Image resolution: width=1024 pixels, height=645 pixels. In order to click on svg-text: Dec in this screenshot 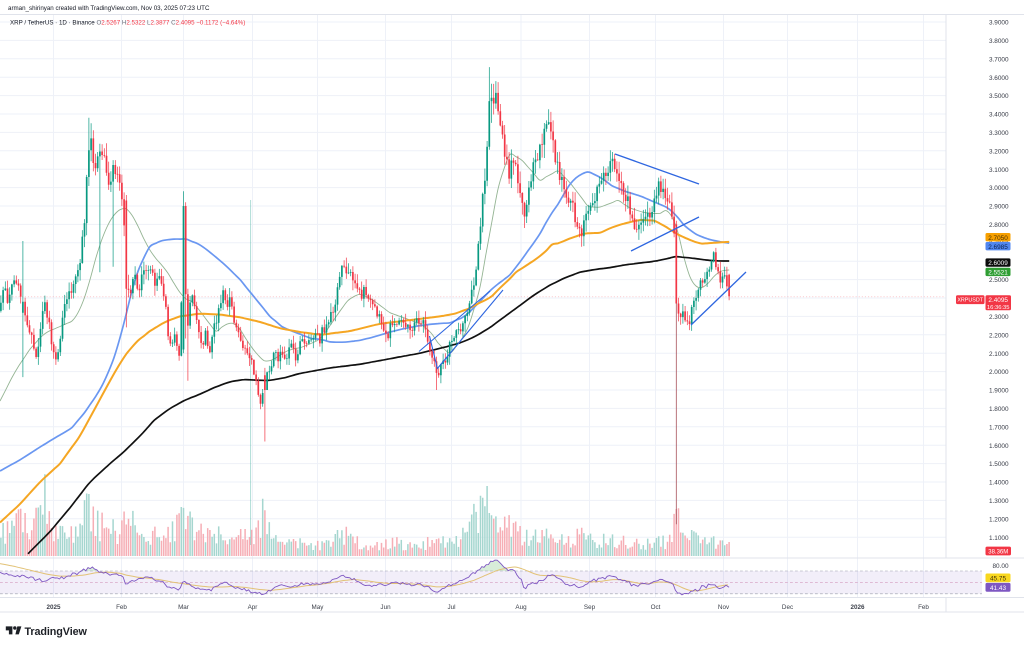, I will do `click(787, 607)`.